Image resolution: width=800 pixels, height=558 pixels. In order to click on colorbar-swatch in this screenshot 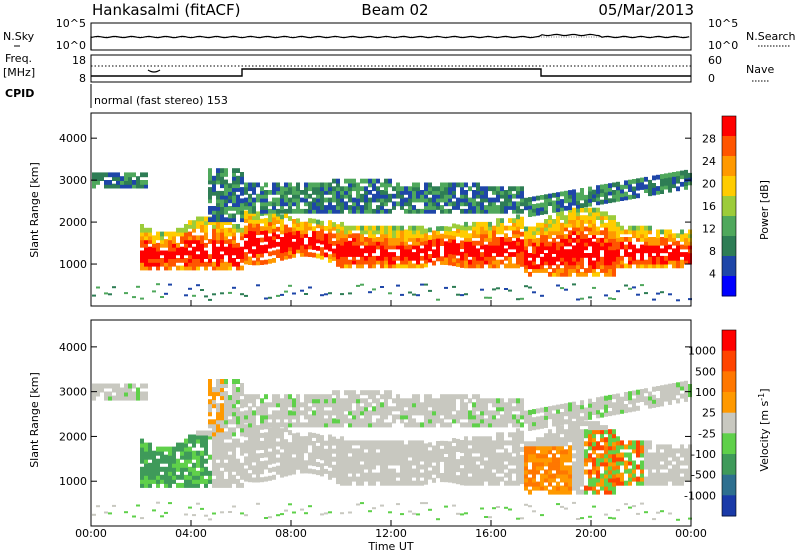, I will do `click(729, 423)`.